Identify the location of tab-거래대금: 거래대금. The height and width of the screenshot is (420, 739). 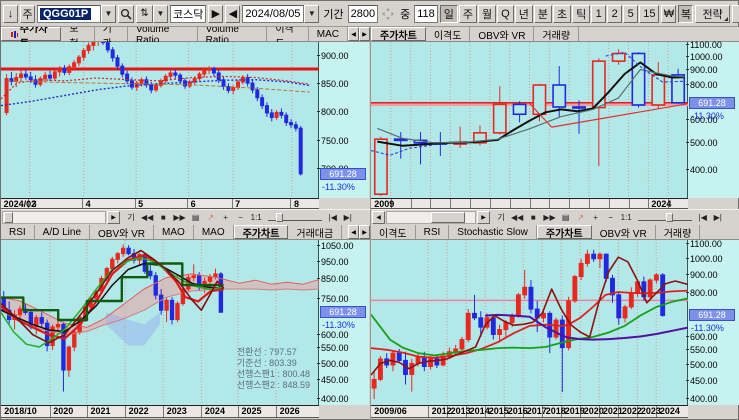
(315, 232).